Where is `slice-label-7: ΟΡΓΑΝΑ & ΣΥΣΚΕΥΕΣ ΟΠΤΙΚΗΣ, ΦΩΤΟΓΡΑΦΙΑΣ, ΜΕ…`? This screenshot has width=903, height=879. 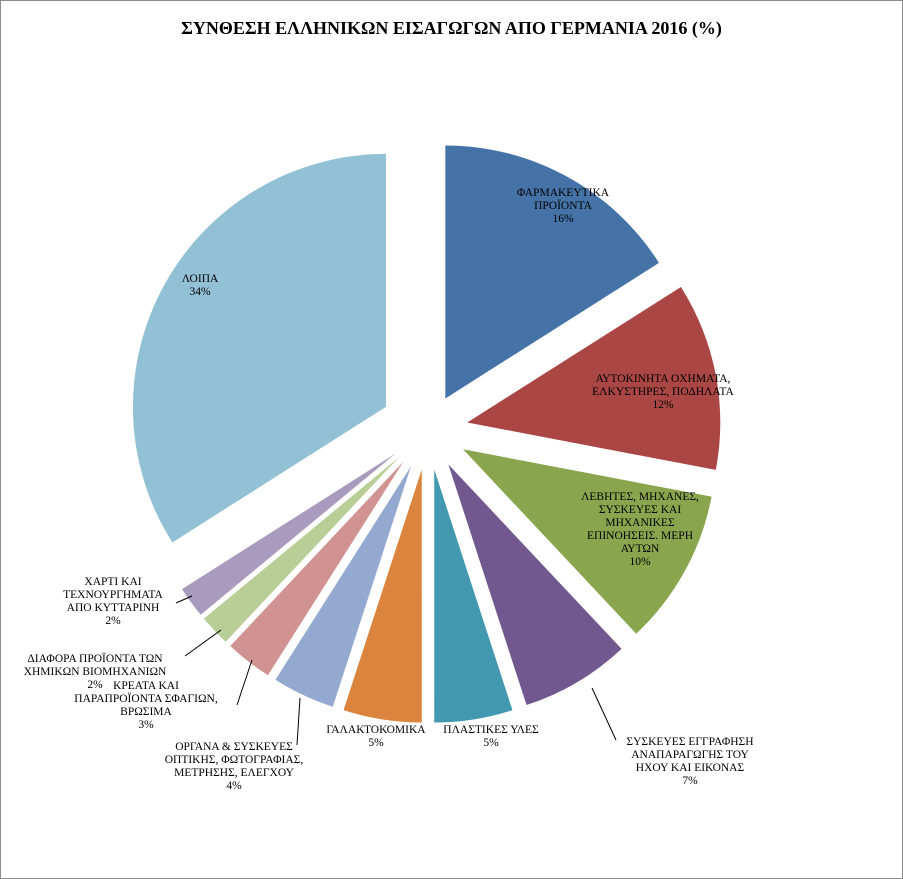 slice-label-7: ΟΡΓΑΝΑ & ΣΥΣΚΕΥΕΣ ΟΠΤΙΚΗΣ, ΦΩΤΟΓΡΑΦΙΑΣ, ΜΕ… is located at coordinates (234, 766).